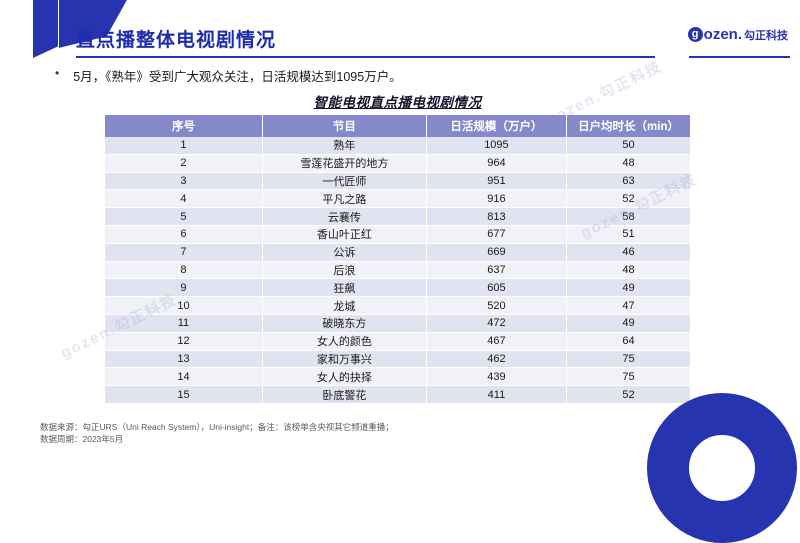 This screenshot has width=800, height=543. I want to click on table-cell: 狂飙, so click(345, 288).